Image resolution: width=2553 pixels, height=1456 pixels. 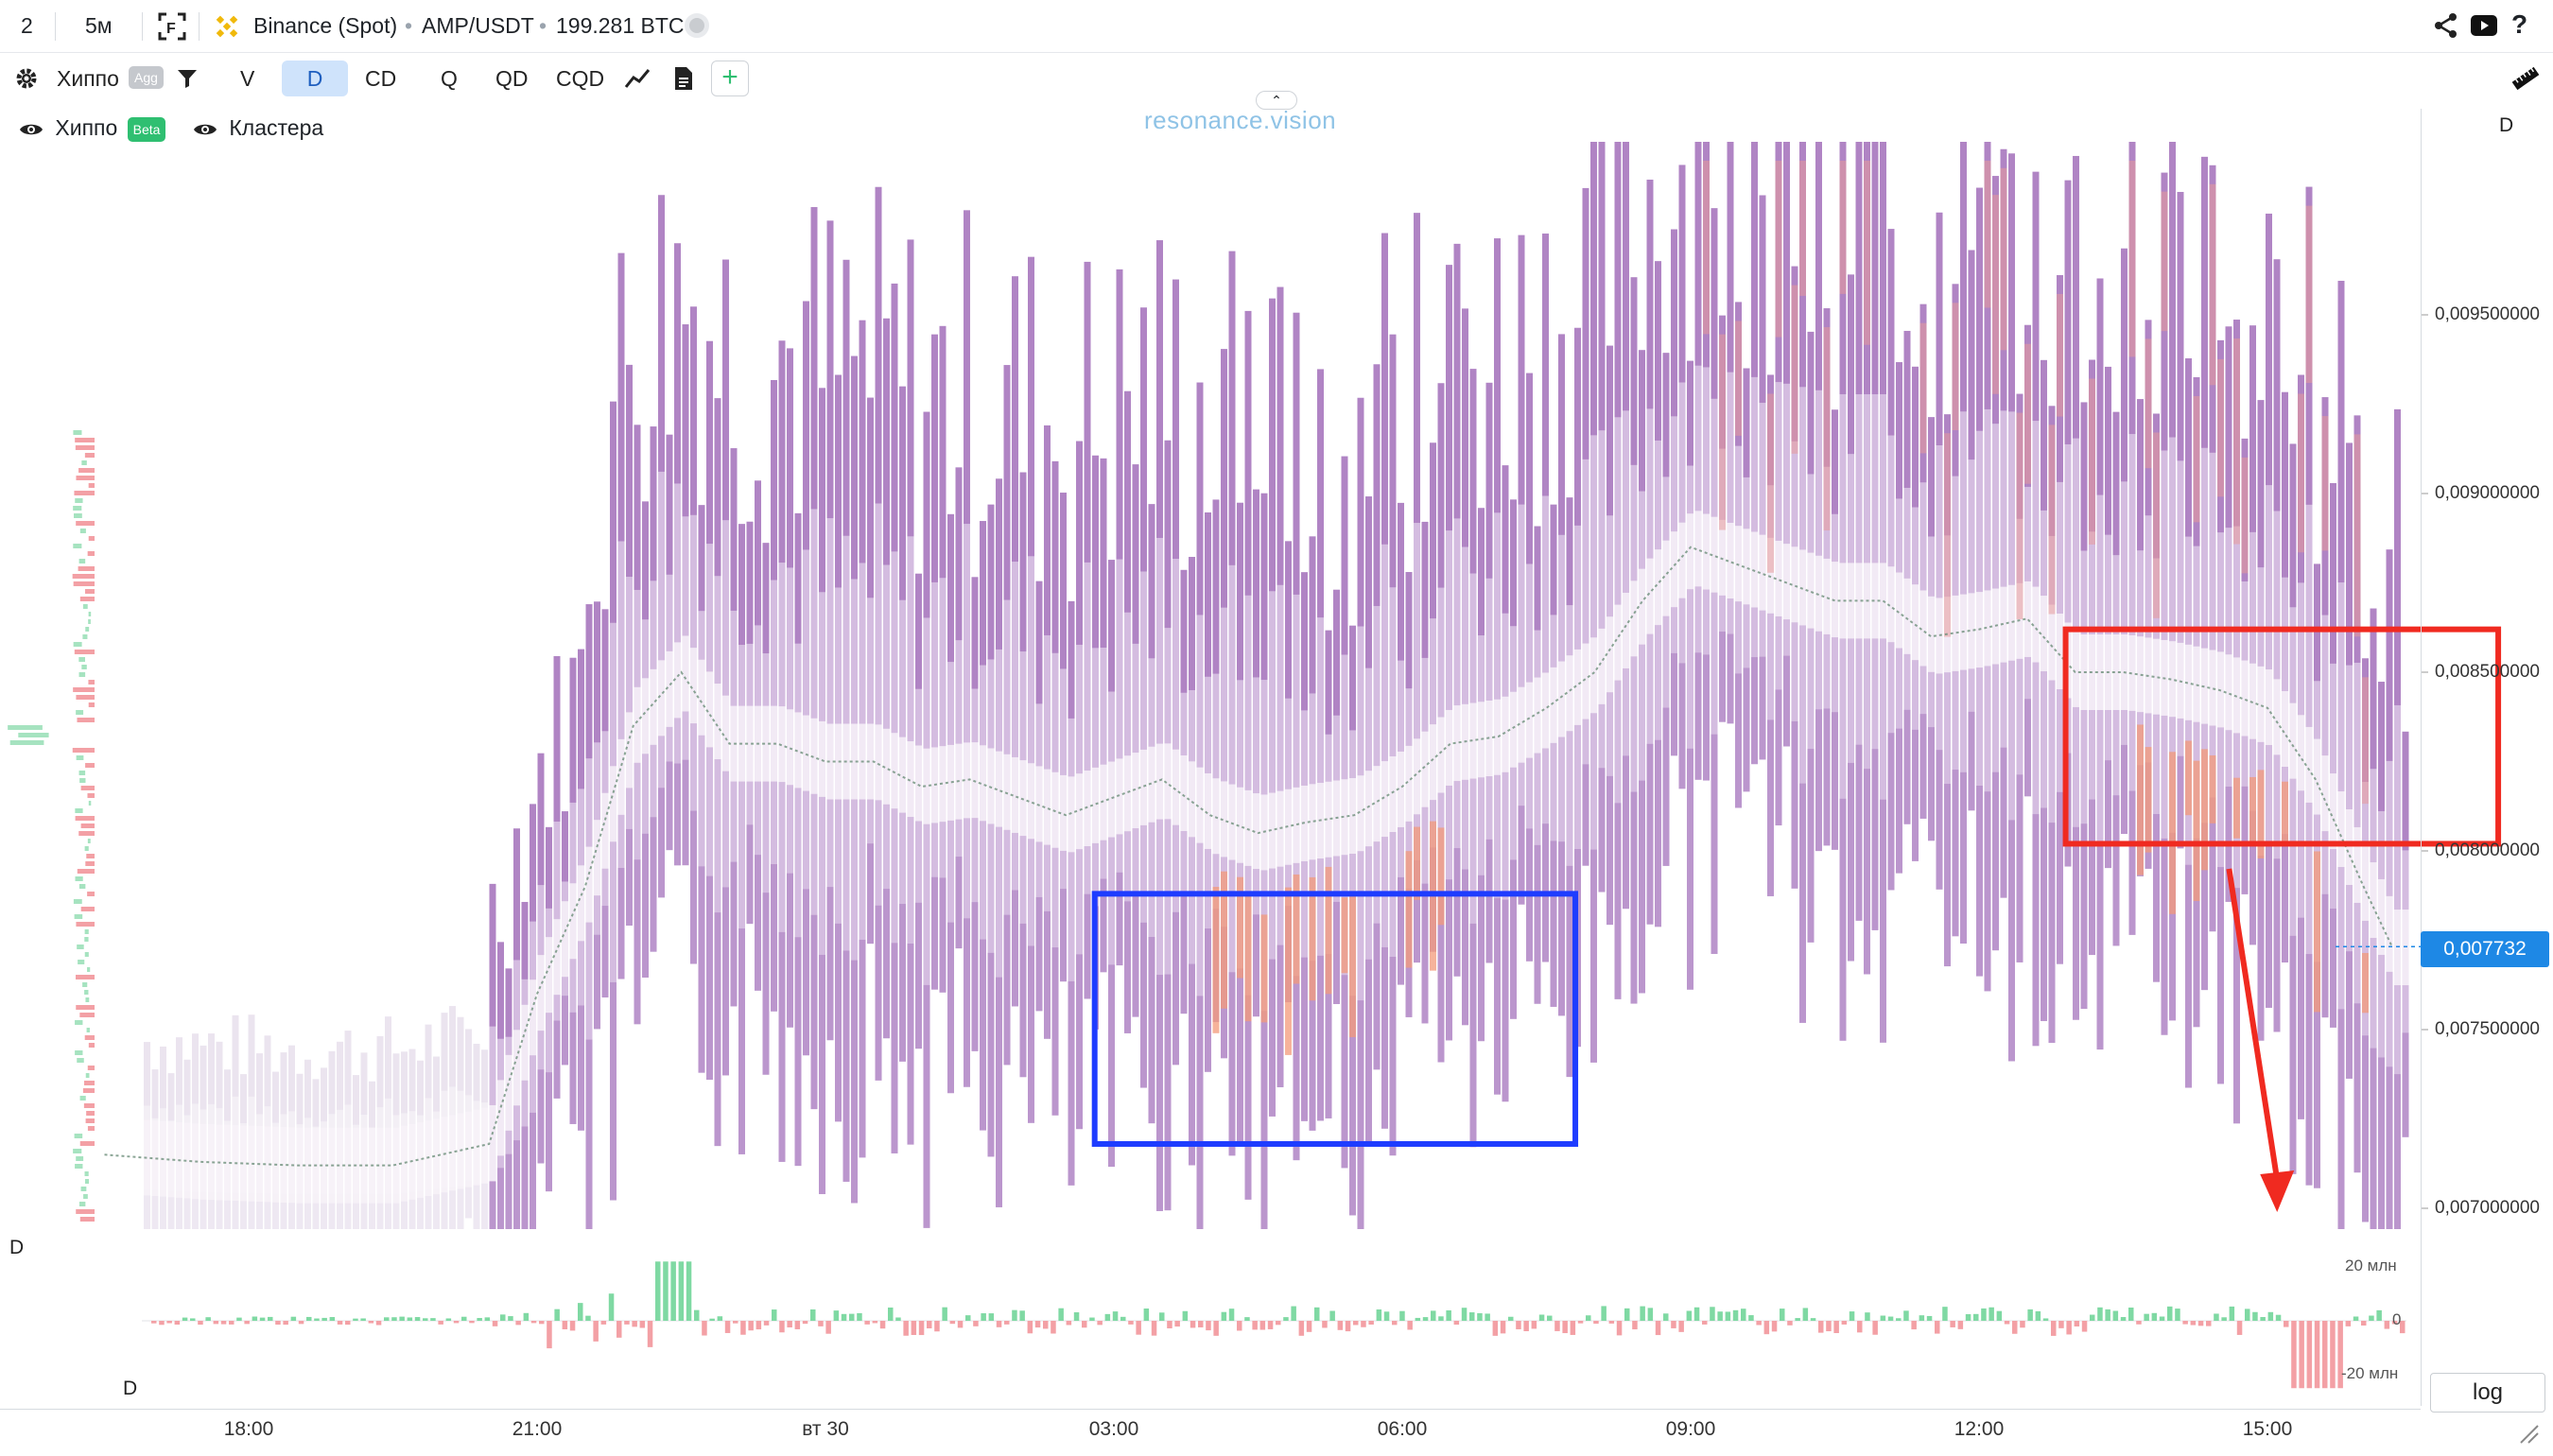 I want to click on add-indicator-button: +, so click(x=730, y=78).